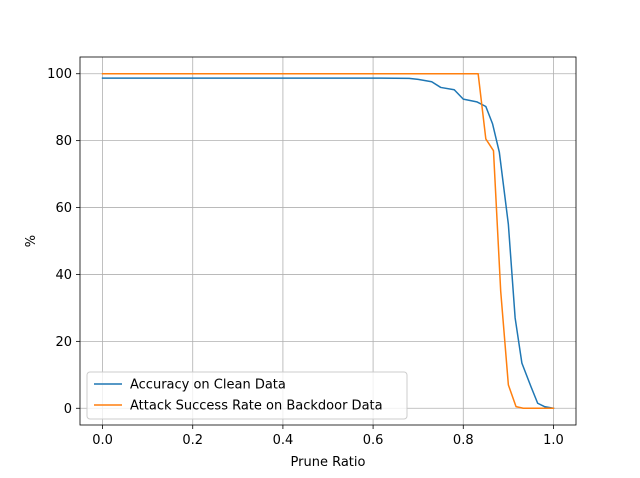 This screenshot has height=478, width=640. I want to click on x-tick-label: 0.0, so click(102, 440).